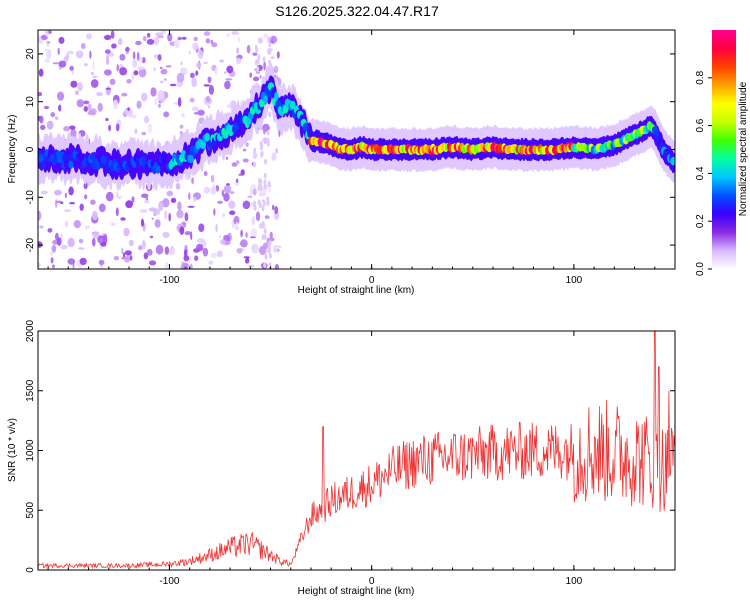  What do you see at coordinates (356, 591) in the screenshot?
I see `snr-xlabel: Height of straight line (km)` at bounding box center [356, 591].